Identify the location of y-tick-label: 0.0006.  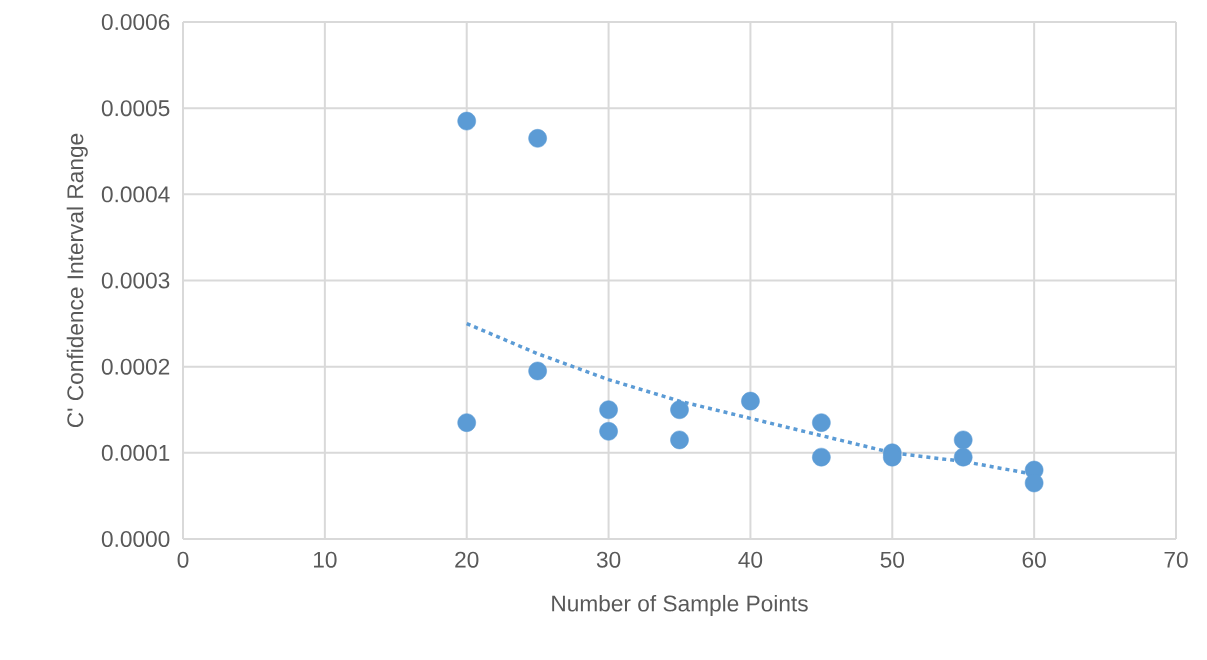
(135, 22).